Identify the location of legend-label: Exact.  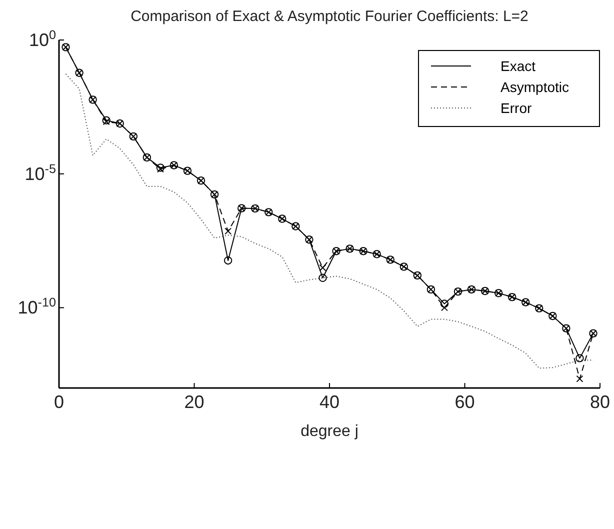
(518, 66).